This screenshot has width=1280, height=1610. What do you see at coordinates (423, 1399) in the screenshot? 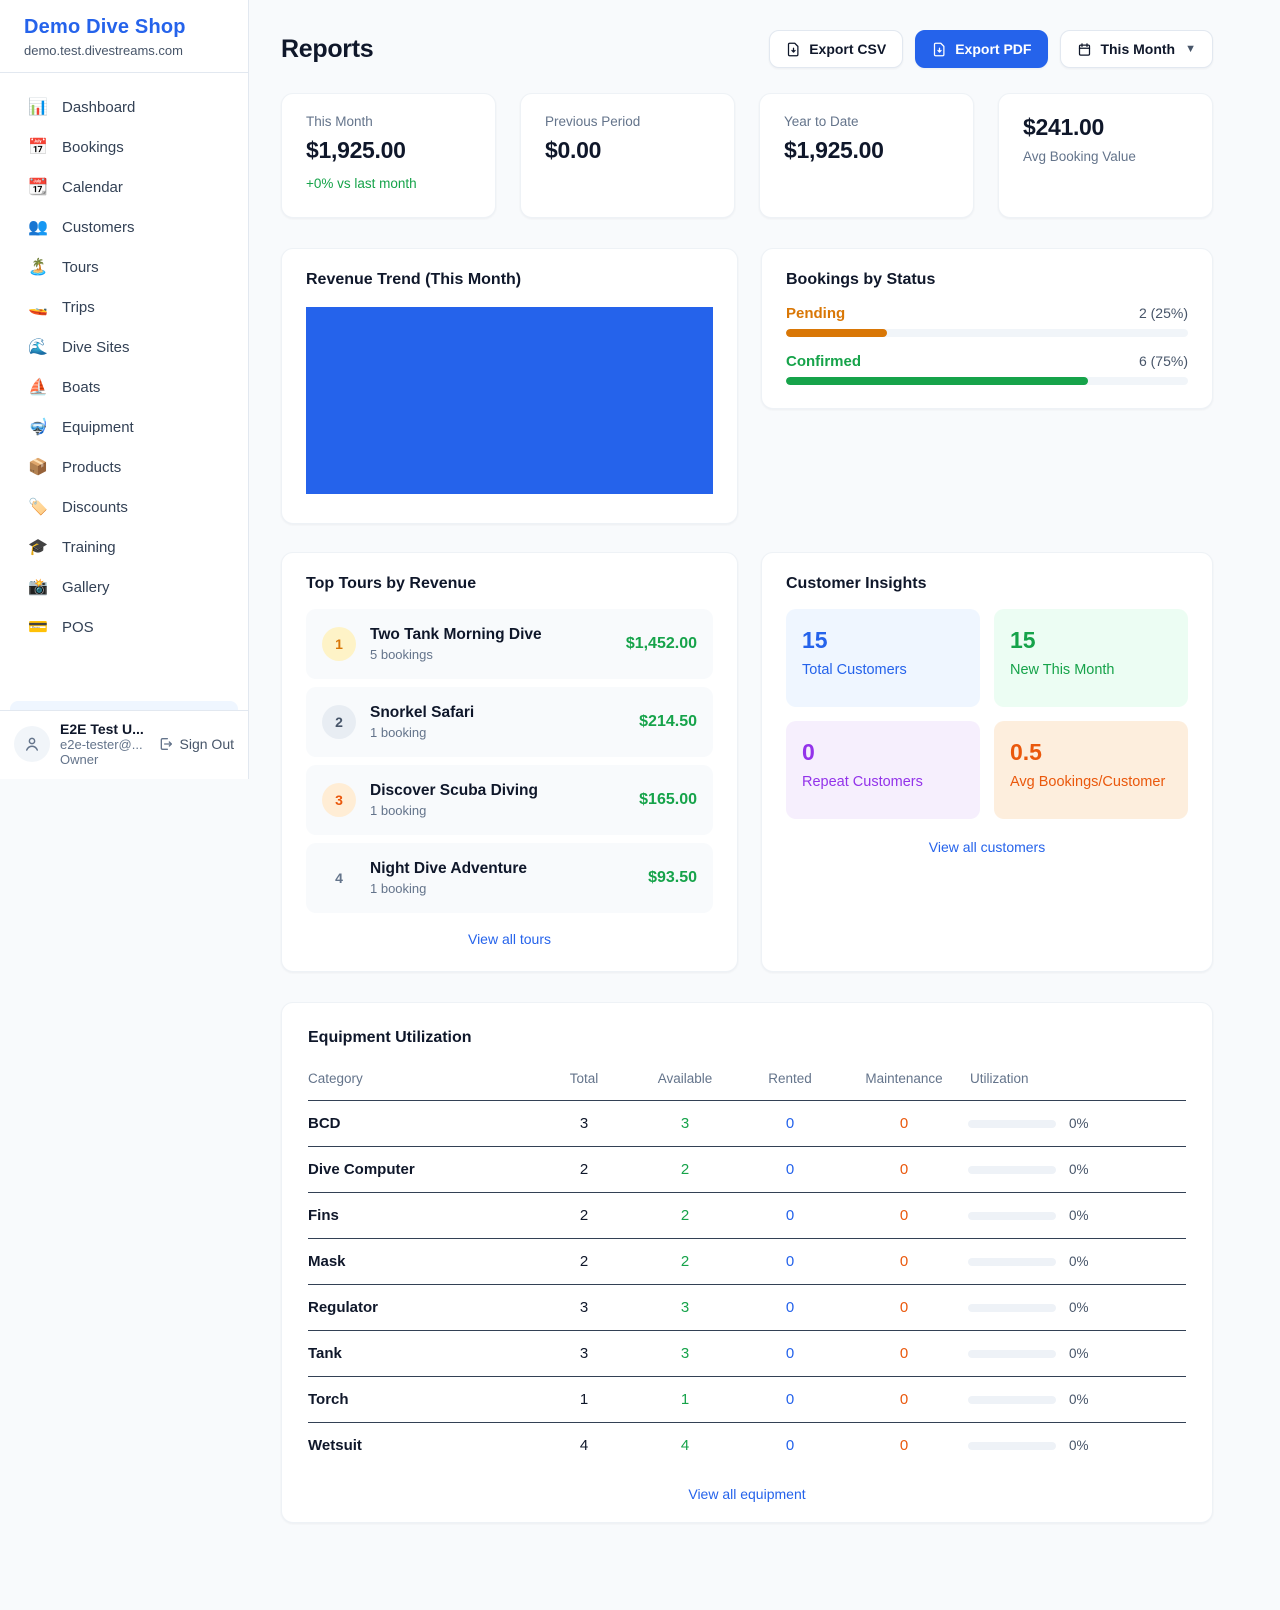
I see `cell-category: Torch` at bounding box center [423, 1399].